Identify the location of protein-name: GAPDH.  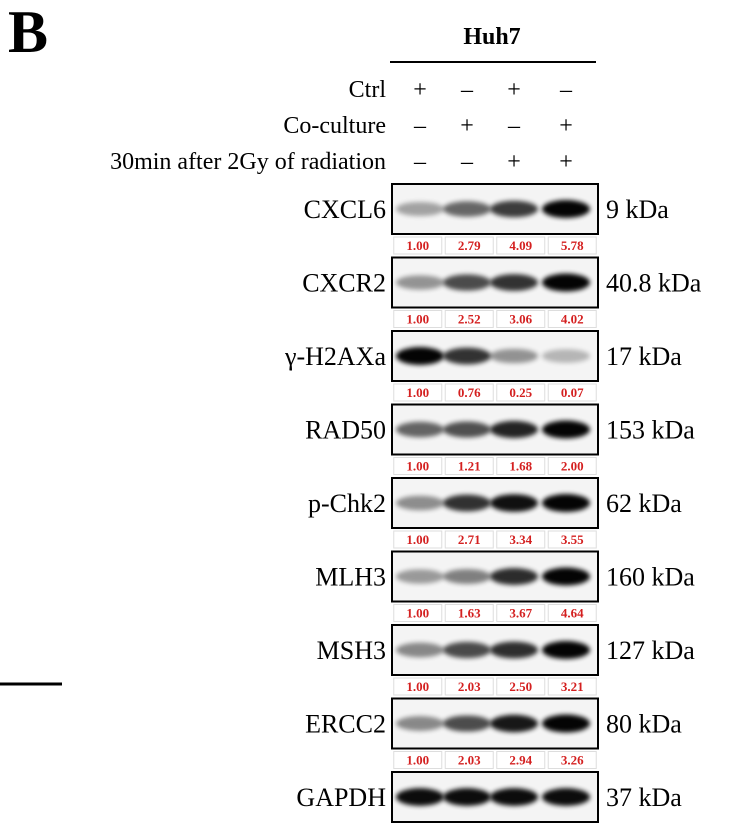
(341, 797).